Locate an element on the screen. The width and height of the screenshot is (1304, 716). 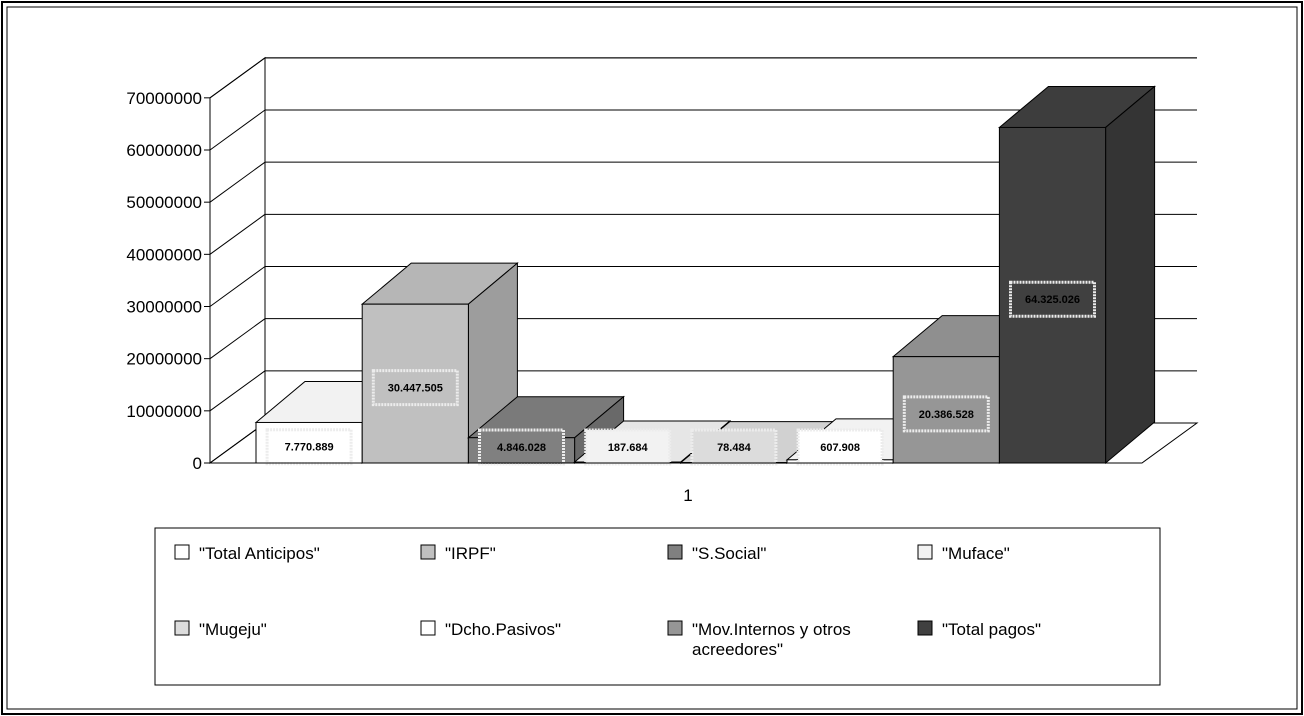
y-tick-label: 20000000 is located at coordinates (164, 359).